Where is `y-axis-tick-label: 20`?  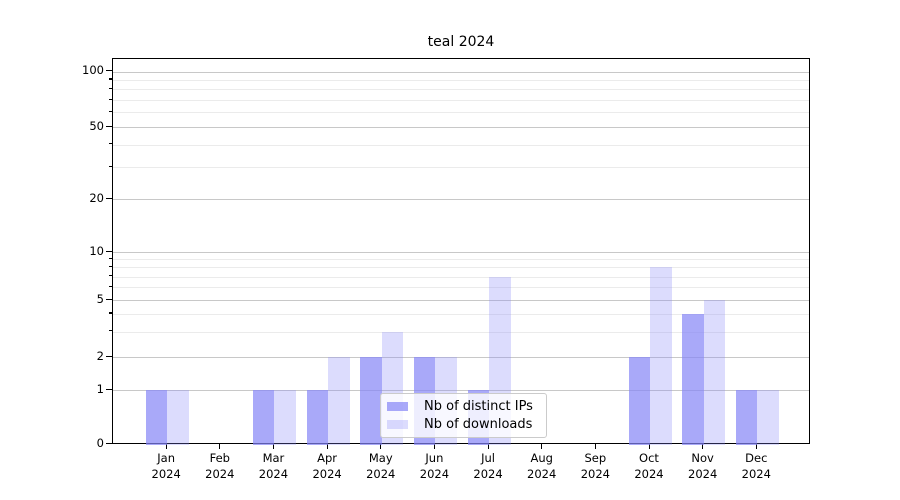 y-axis-tick-label: 20 is located at coordinates (96, 197).